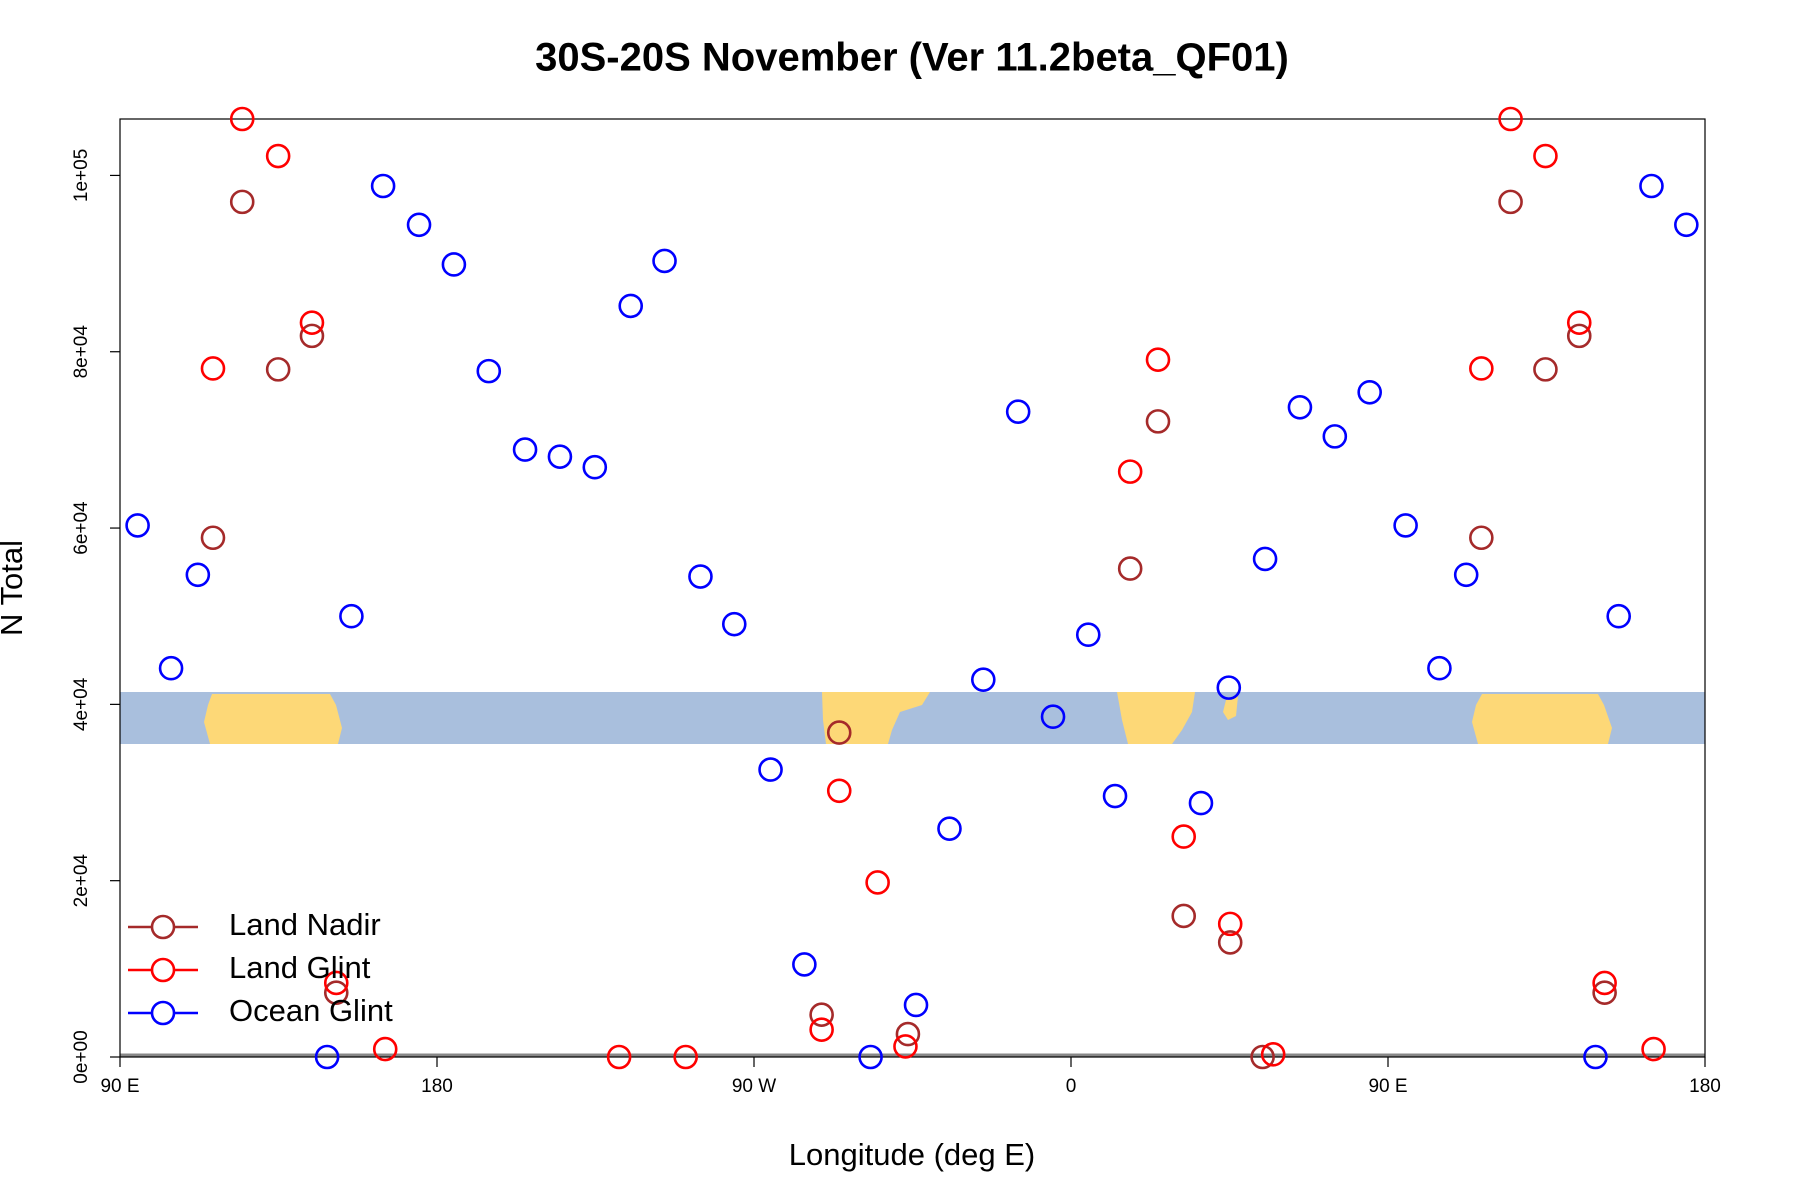 This screenshot has height=1200, width=1800. I want to click on x-tick-label: 90 W, so click(754, 1086).